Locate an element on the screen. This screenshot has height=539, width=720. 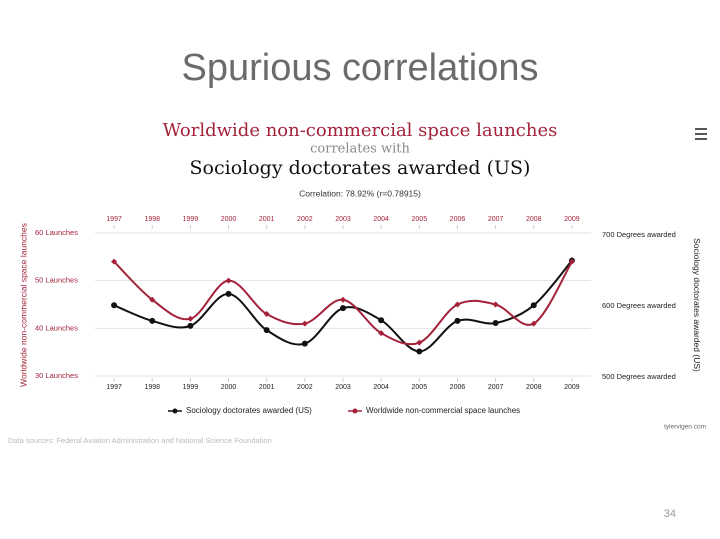
x-tick-label-top: 2009 is located at coordinates (572, 219).